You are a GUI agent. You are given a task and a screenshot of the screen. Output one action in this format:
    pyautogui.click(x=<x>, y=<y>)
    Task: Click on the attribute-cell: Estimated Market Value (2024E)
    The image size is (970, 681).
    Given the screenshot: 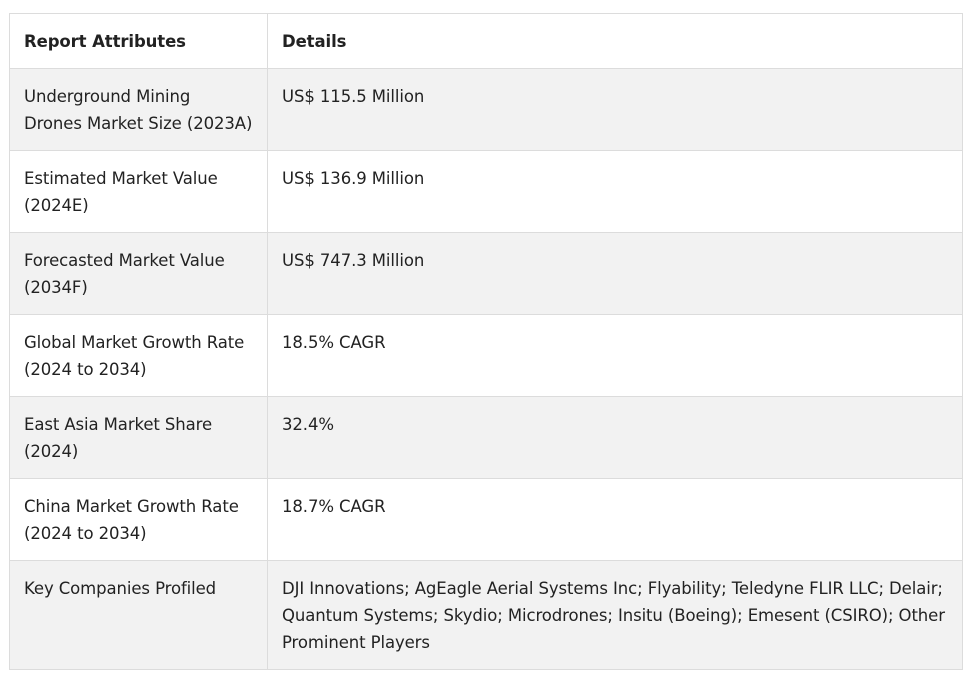 What is the action you would take?
    pyautogui.click(x=138, y=191)
    